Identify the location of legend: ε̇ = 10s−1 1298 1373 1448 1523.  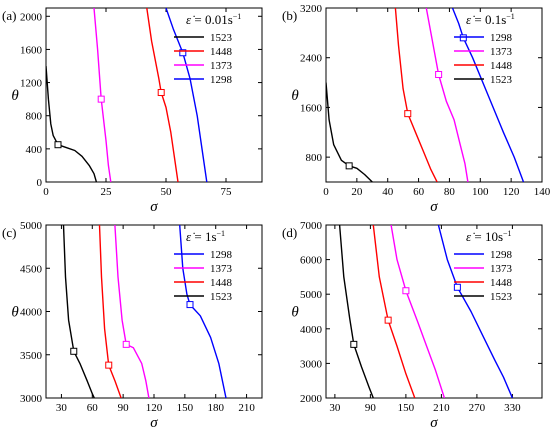
(483, 266).